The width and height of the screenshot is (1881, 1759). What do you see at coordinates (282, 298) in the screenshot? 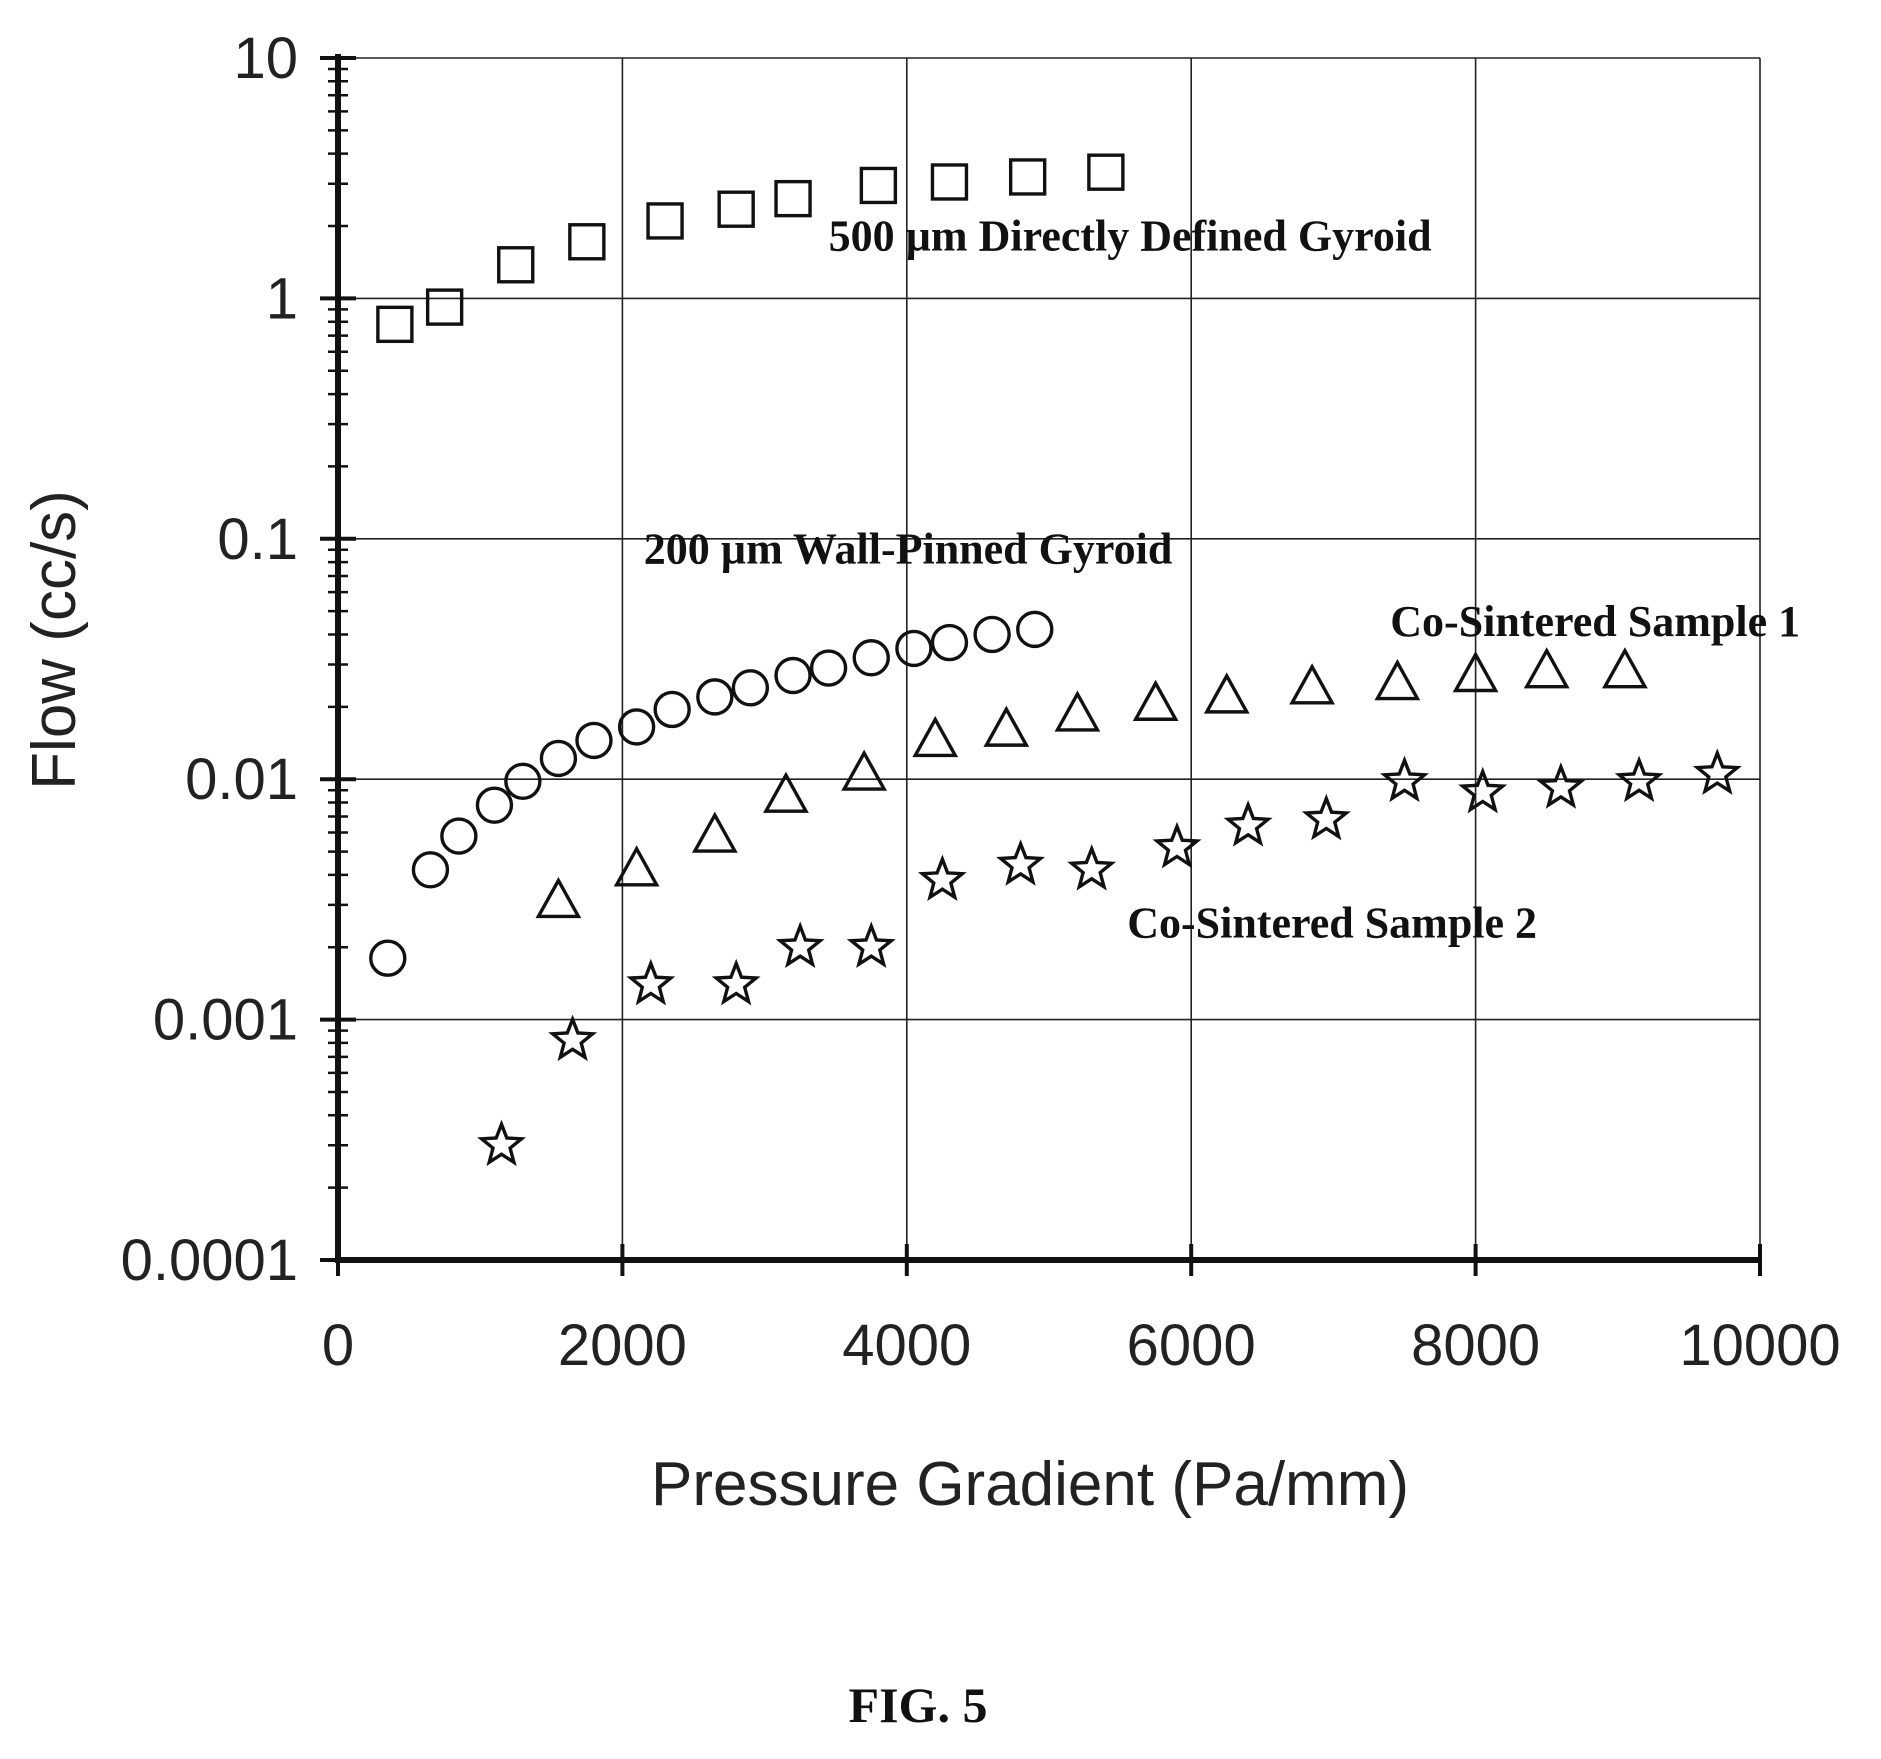
I see `y-tick-label: 1` at bounding box center [282, 298].